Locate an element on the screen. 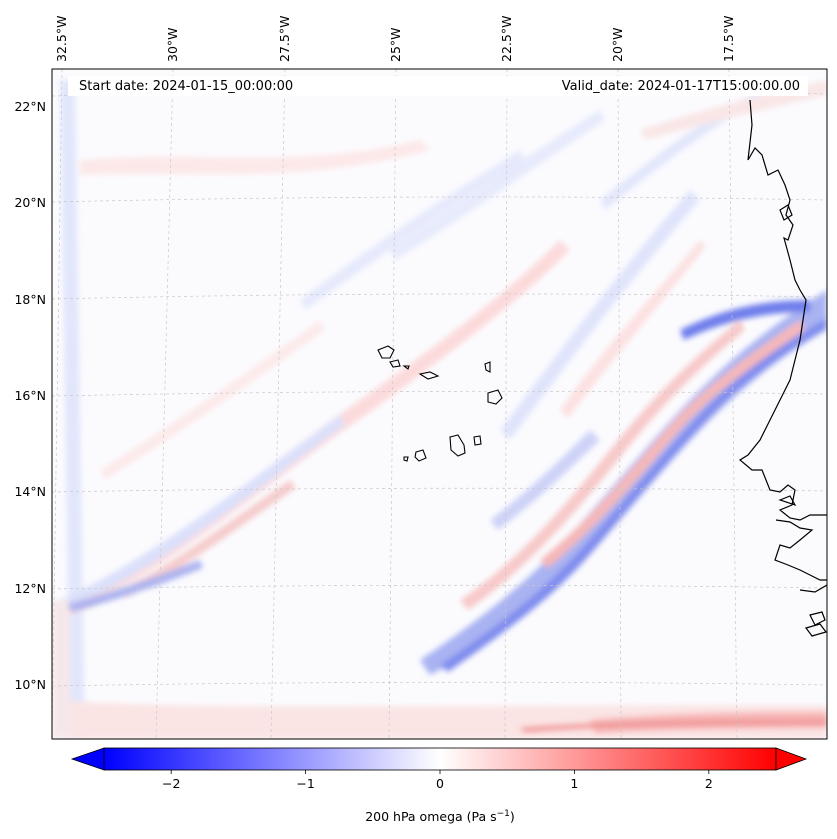 Image resolution: width=837 pixels, height=839 pixels. lon-label: 27.5°W is located at coordinates (284, 39).